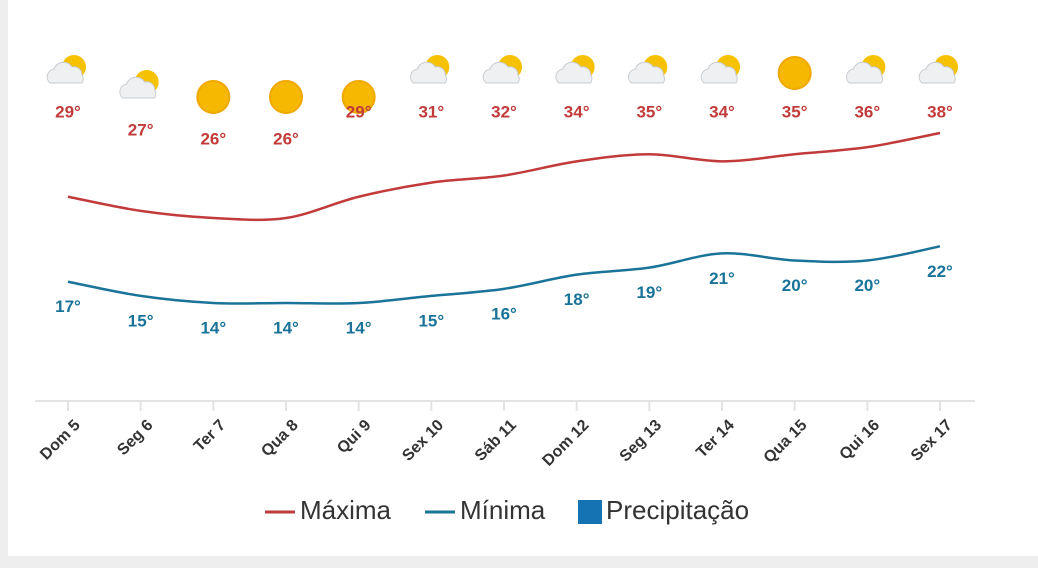  What do you see at coordinates (504, 111) in the screenshot?
I see `value-label: 32°` at bounding box center [504, 111].